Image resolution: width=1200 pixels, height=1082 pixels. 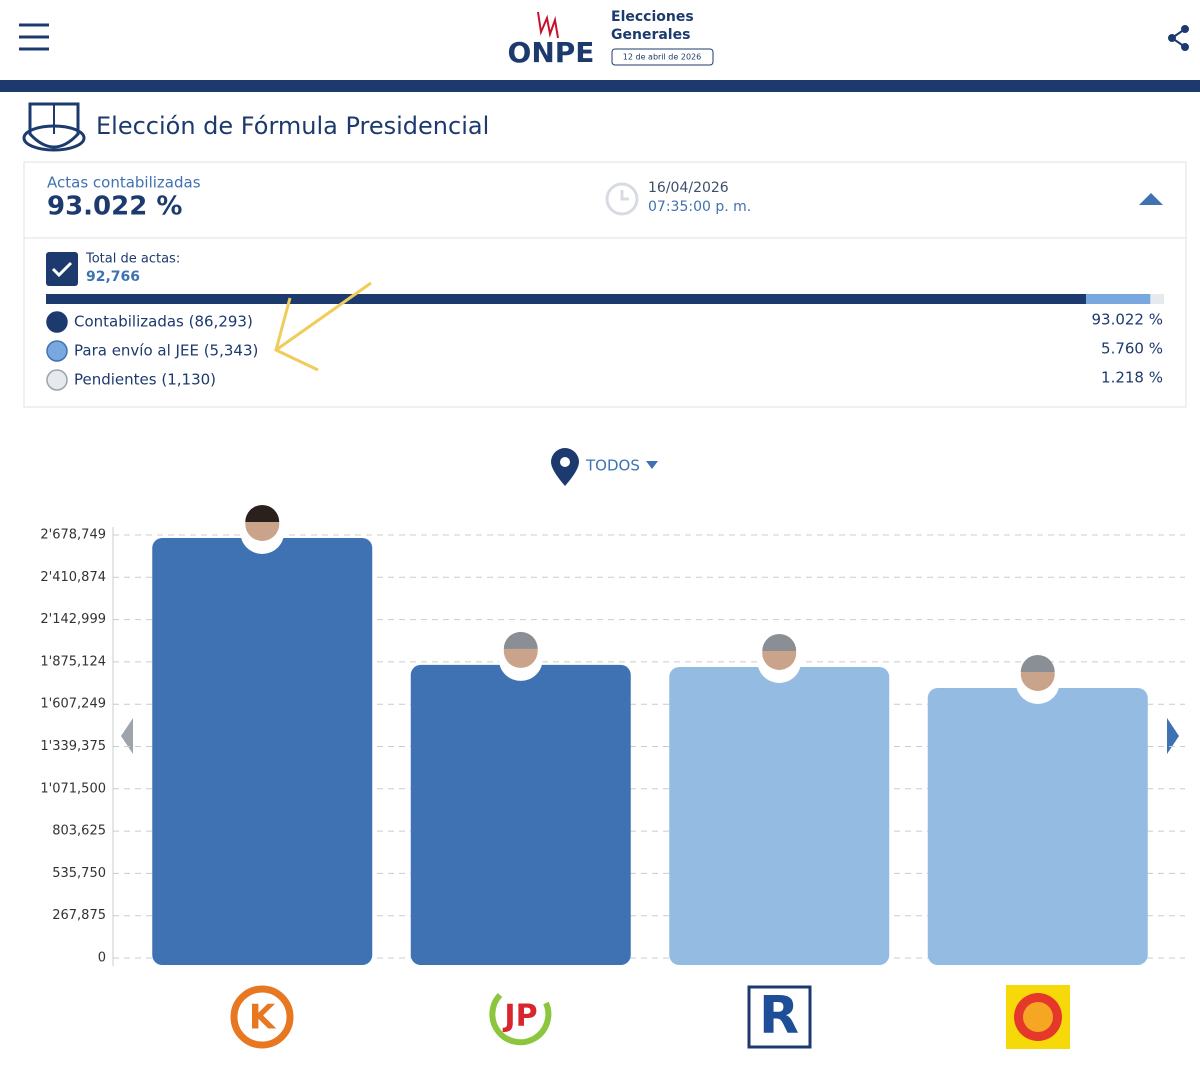 I want to click on party-logo: K, so click(x=262, y=1017).